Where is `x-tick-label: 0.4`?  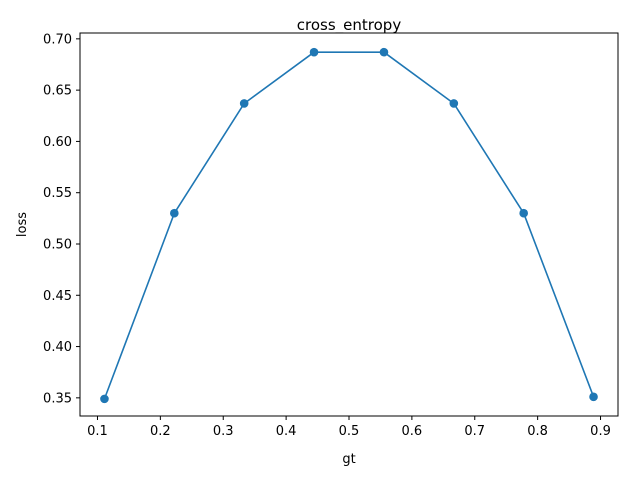
x-tick-label: 0.4 is located at coordinates (286, 431).